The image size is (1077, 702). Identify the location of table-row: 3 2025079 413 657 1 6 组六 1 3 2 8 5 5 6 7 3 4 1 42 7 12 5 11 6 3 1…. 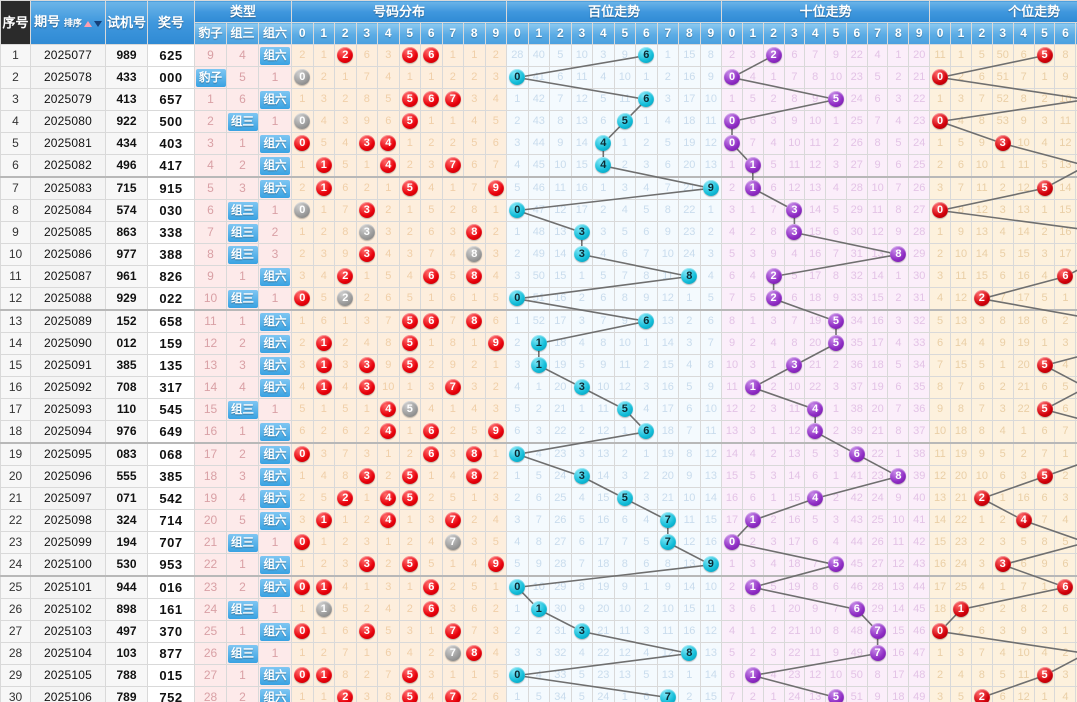
(538, 99).